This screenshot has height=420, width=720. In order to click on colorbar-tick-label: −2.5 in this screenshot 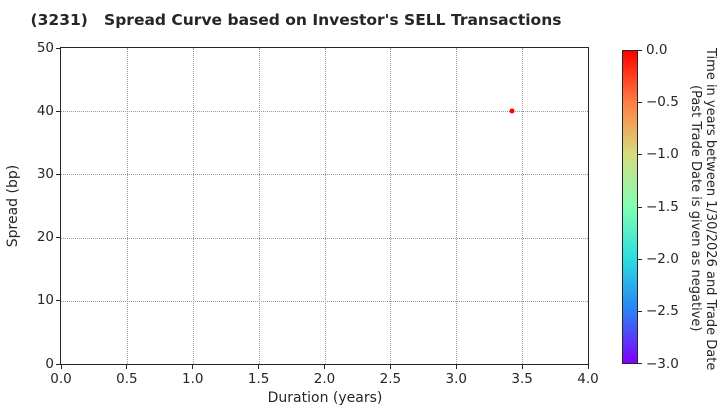, I will do `click(662, 311)`.